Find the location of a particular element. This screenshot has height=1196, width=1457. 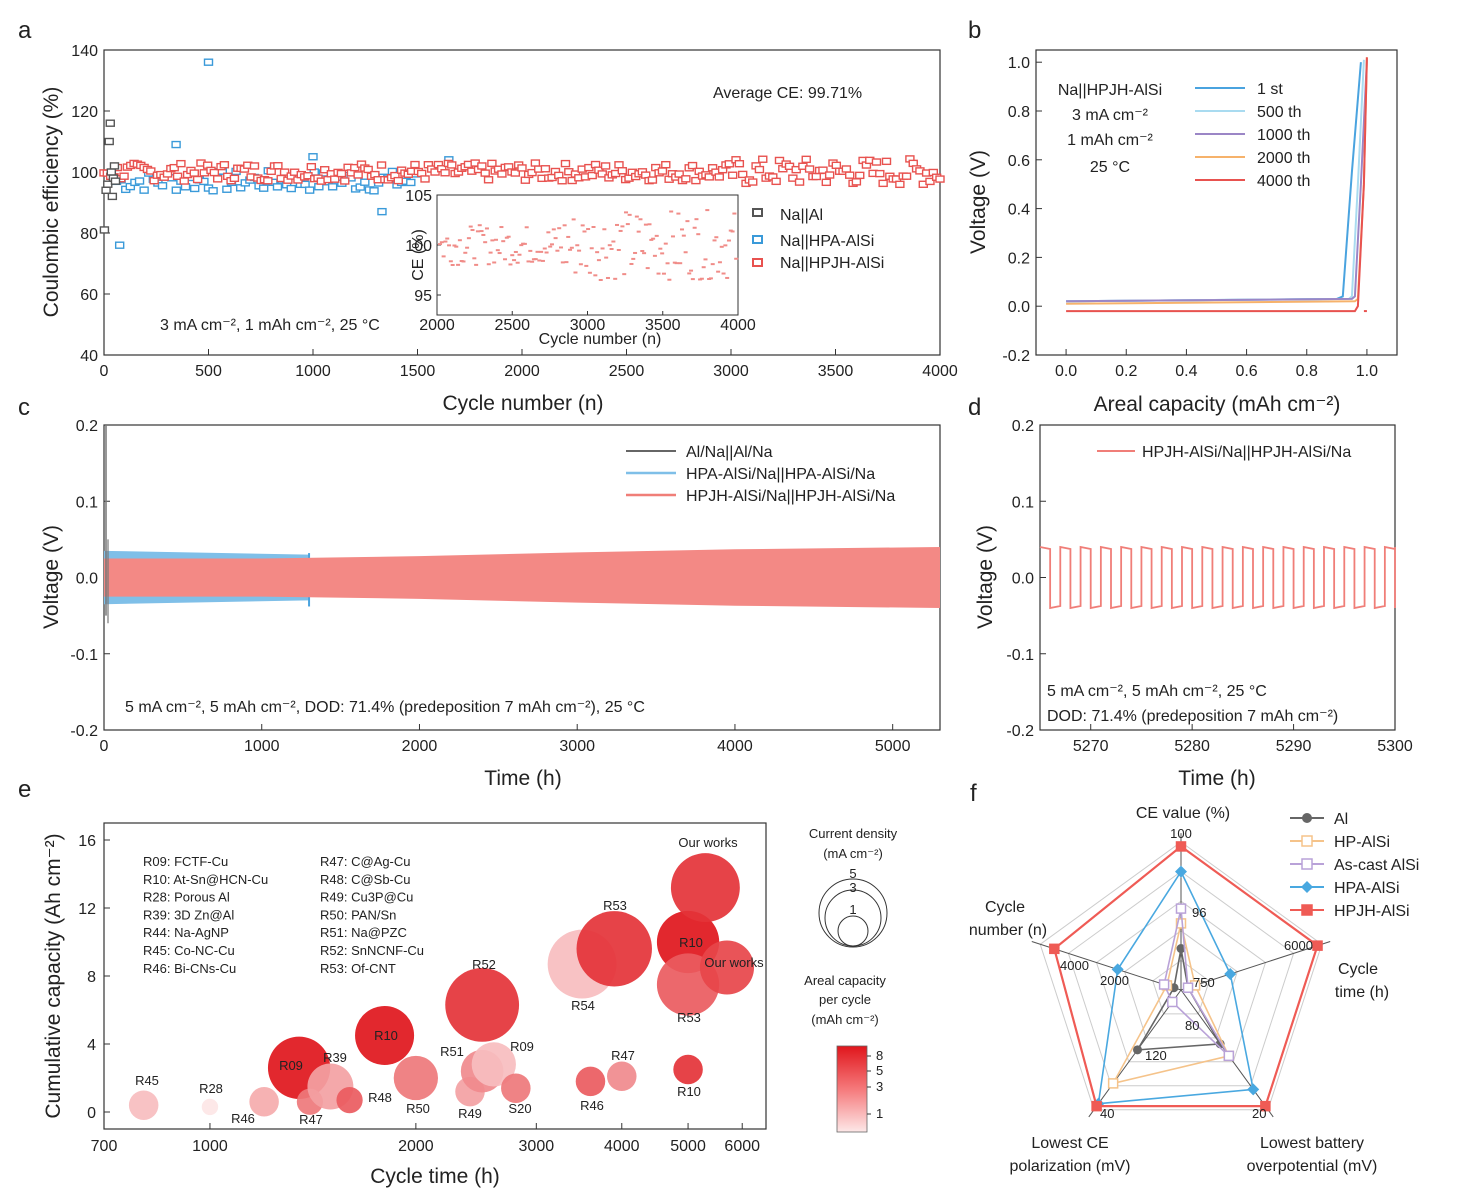

a-xtick-label: 3500 is located at coordinates (836, 371).